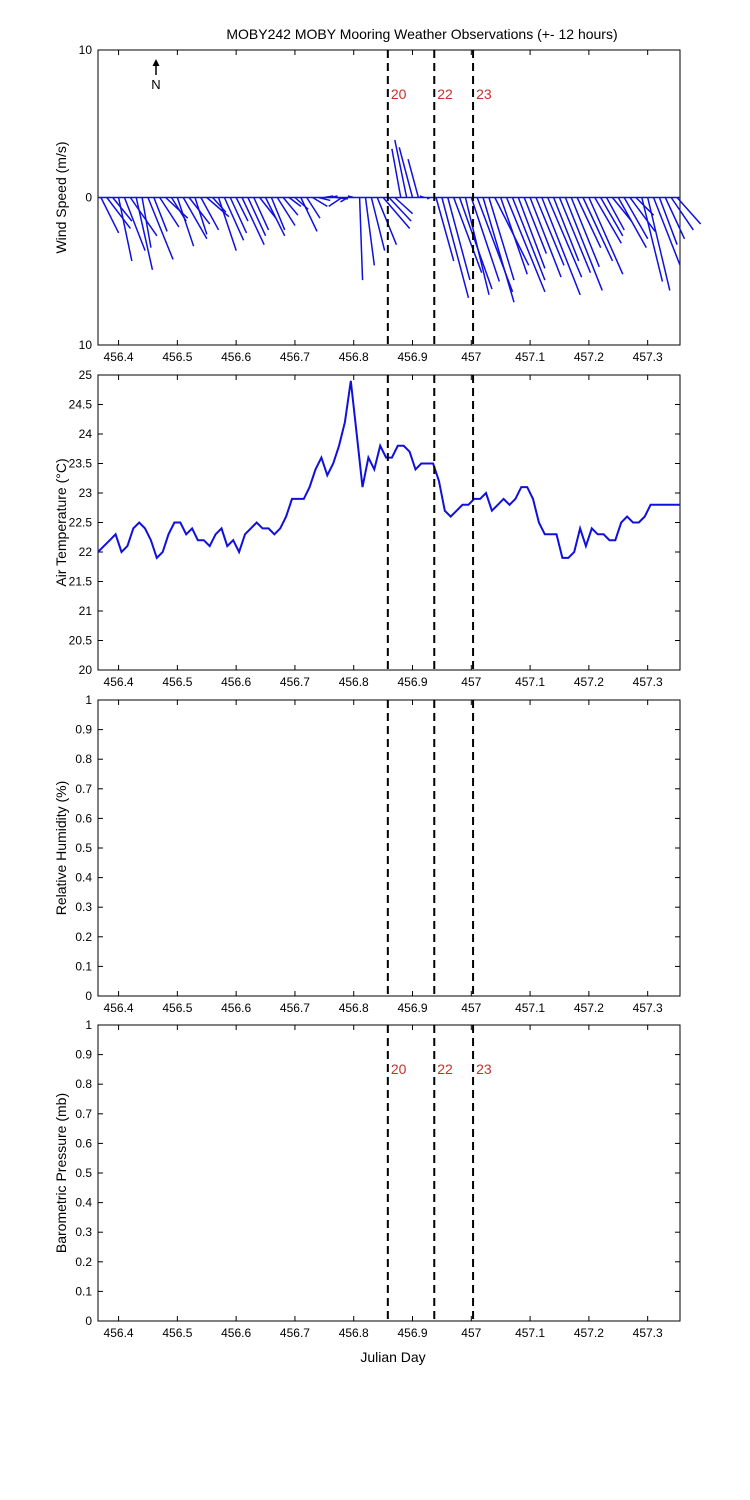 This screenshot has height=1500, width=750. I want to click on air-temperature-line, so click(388, 470).